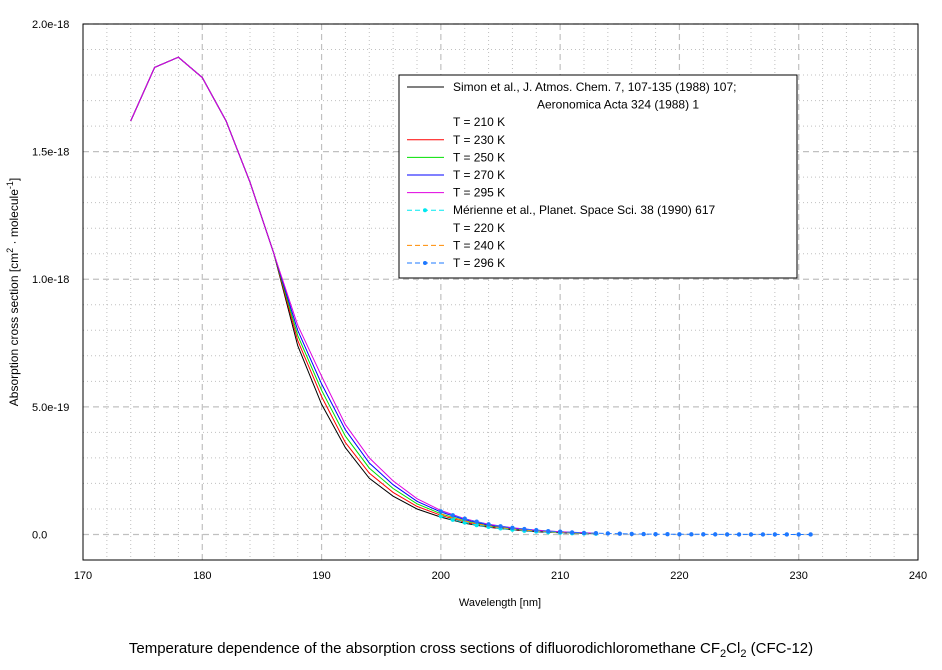 The width and height of the screenshot is (942, 670). Describe the element at coordinates (39, 535) in the screenshot. I see `y-tick-label: 0.0` at that location.